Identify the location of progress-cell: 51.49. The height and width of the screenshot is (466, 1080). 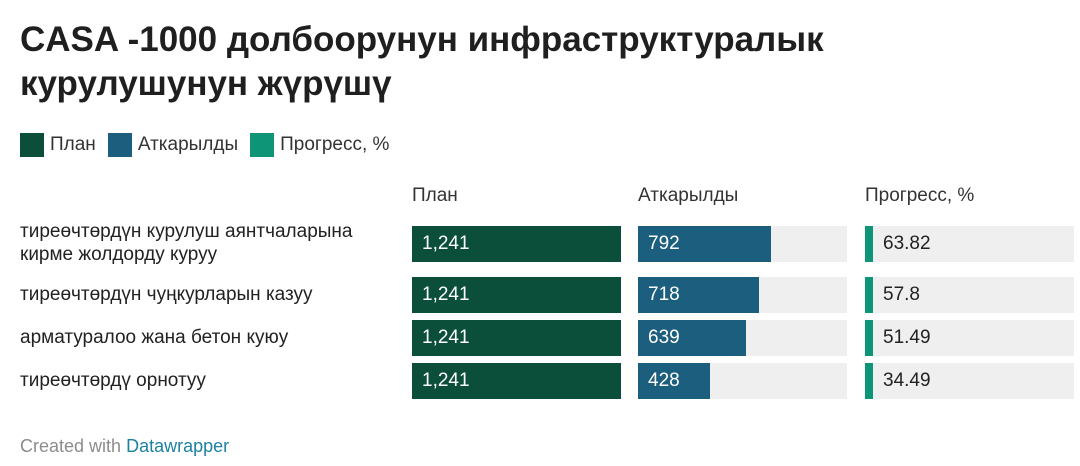
(969, 338).